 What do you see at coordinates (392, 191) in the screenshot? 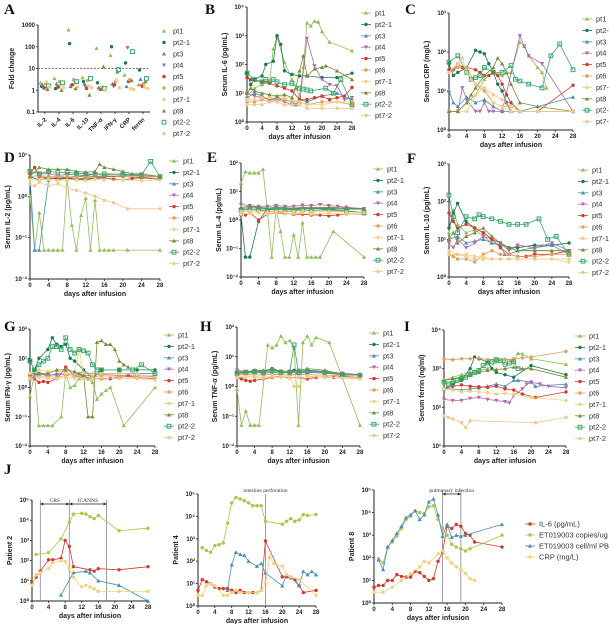
I see `legend-label: pt3` at bounding box center [392, 191].